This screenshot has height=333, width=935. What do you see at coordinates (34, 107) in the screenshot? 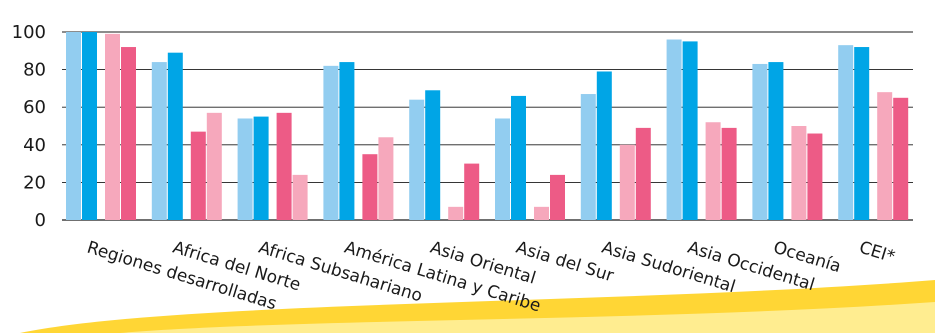
I see `y-tick-label: 60` at bounding box center [34, 107].